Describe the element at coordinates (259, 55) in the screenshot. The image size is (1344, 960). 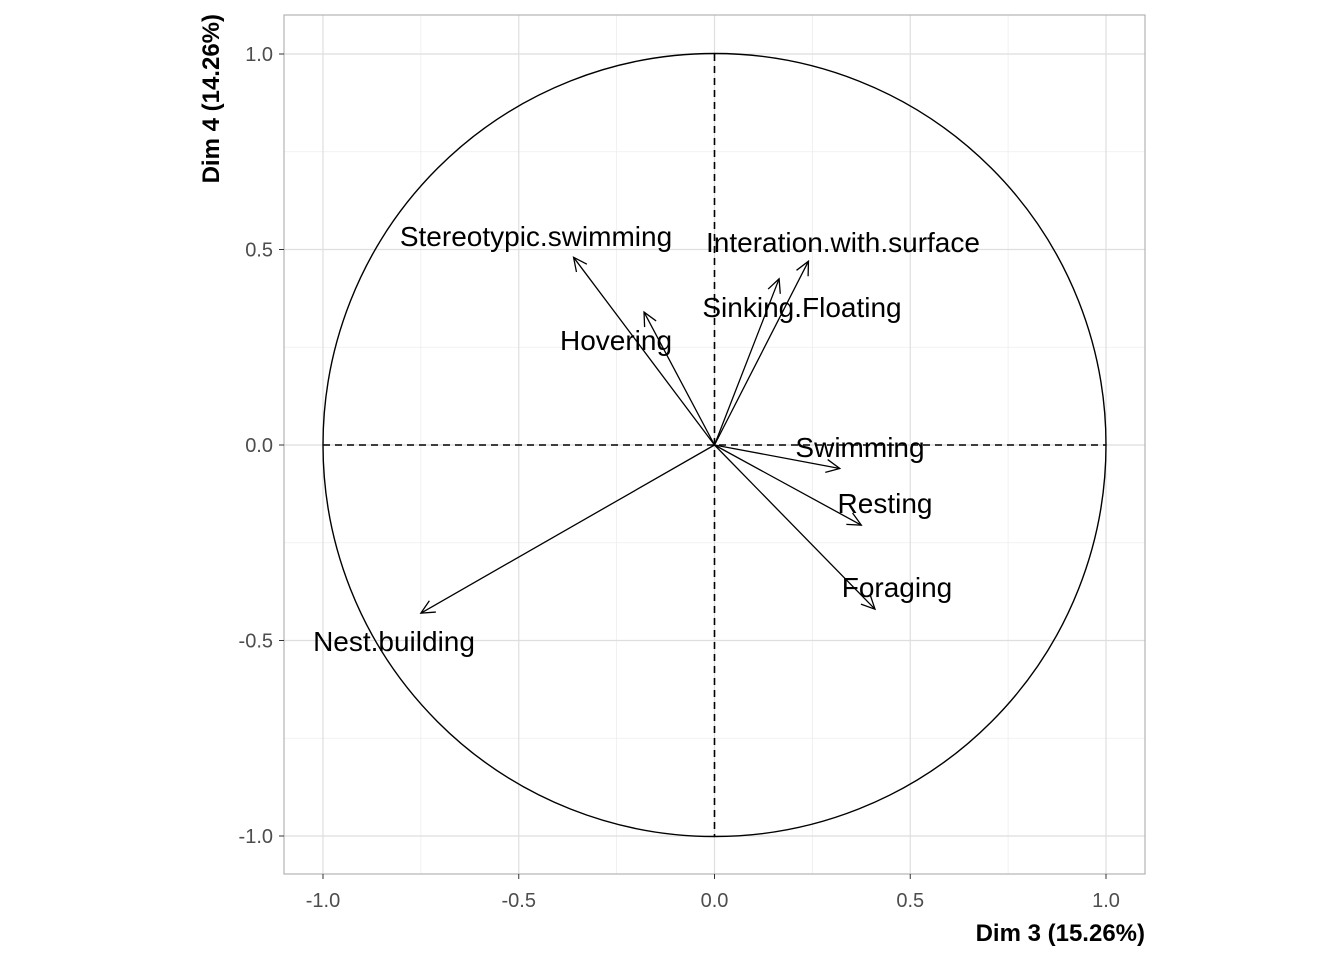
I see `y-tick-label-4: 1.0` at that location.